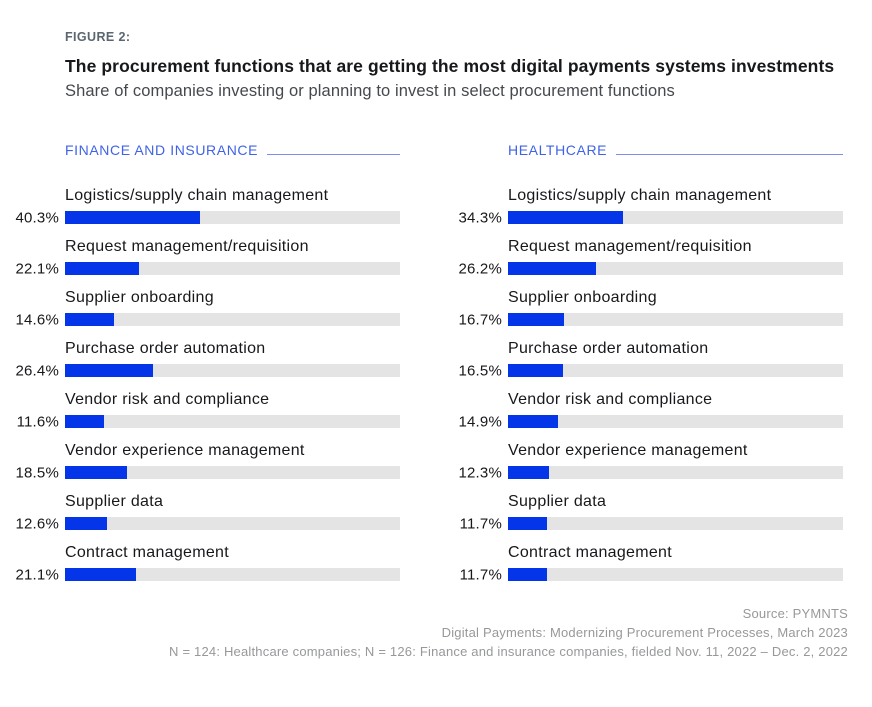 This screenshot has height=707, width=872. I want to click on bar-value-label: 34.3%, so click(480, 217).